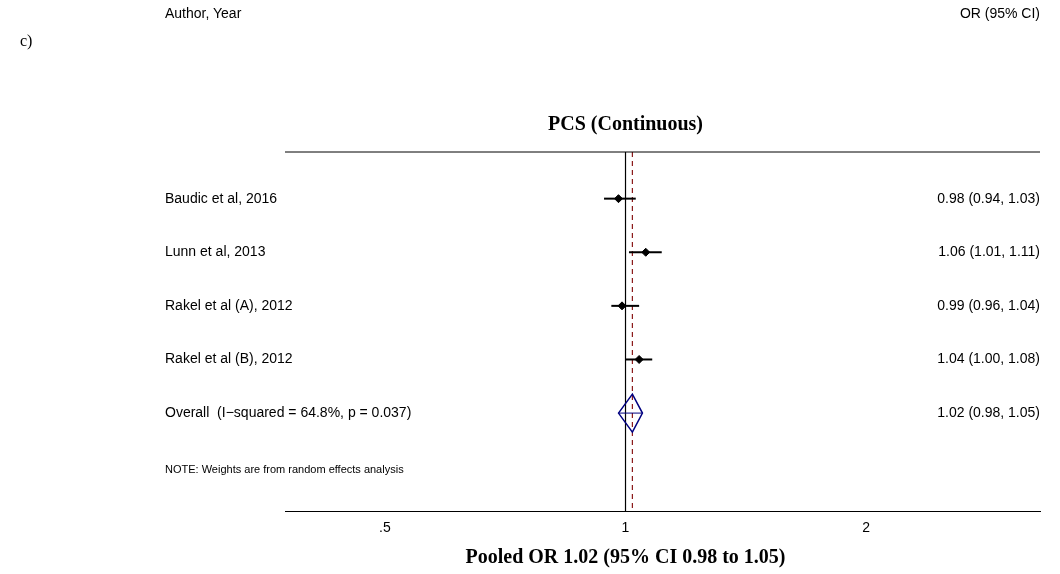 The width and height of the screenshot is (1060, 574). I want to click on annotation: 1.06 (1.01, 1.11), so click(989, 251).